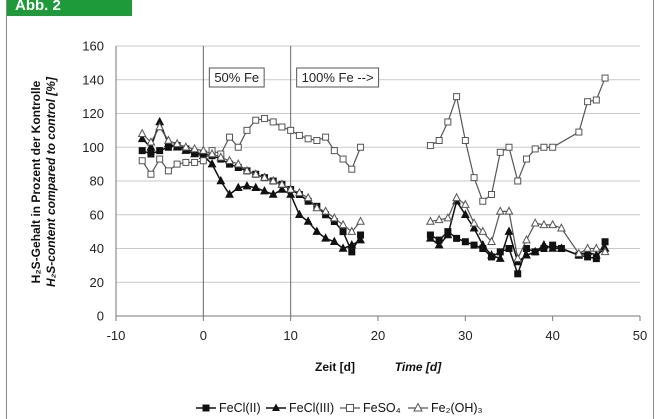 This screenshot has width=656, height=419. I want to click on legend-marker-fecl3, so click(276, 407).